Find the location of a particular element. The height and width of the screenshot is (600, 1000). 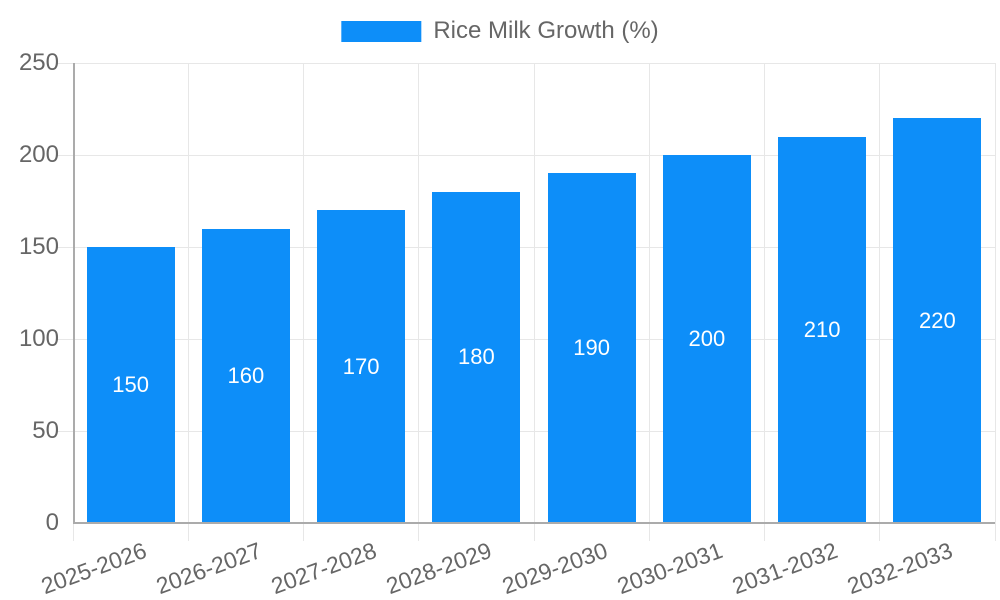

x-tick-label: 2032-2033 is located at coordinates (900, 568).